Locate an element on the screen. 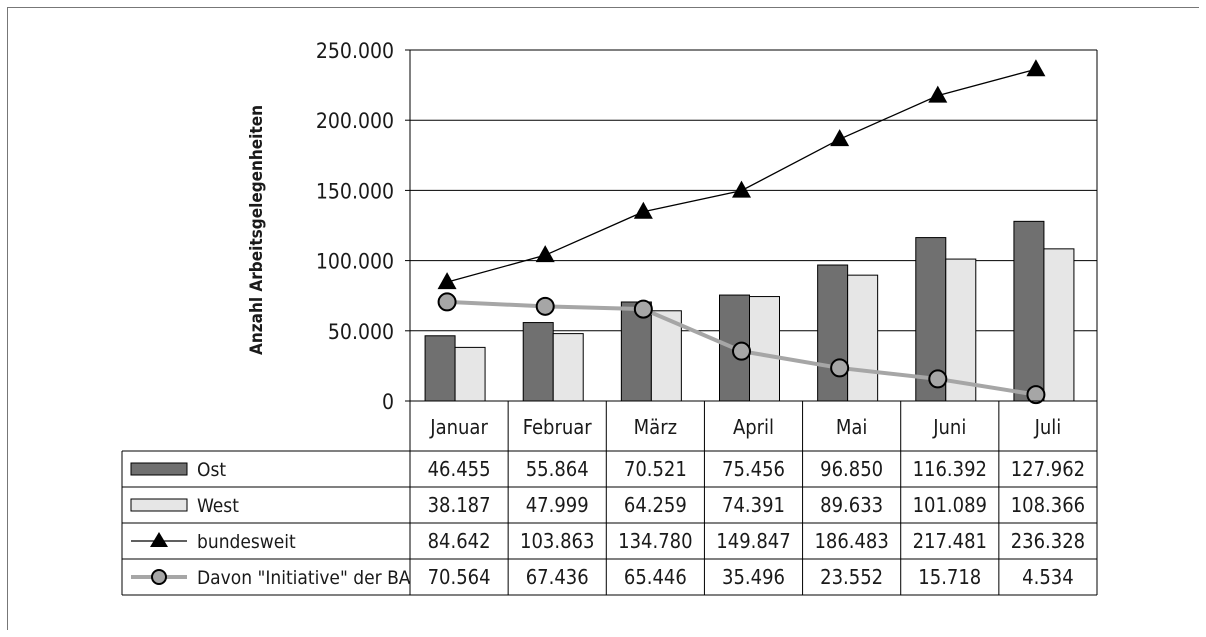  table-value: 38.187 is located at coordinates (459, 505).